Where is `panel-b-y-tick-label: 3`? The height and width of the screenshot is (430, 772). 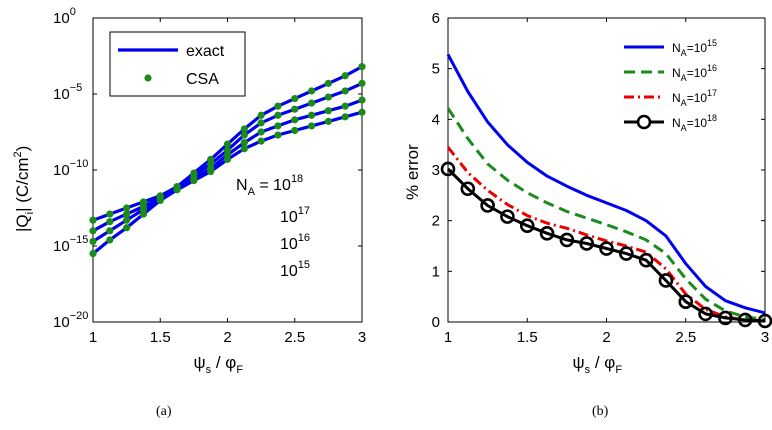
panel-b-y-tick-label: 3 is located at coordinates (436, 170).